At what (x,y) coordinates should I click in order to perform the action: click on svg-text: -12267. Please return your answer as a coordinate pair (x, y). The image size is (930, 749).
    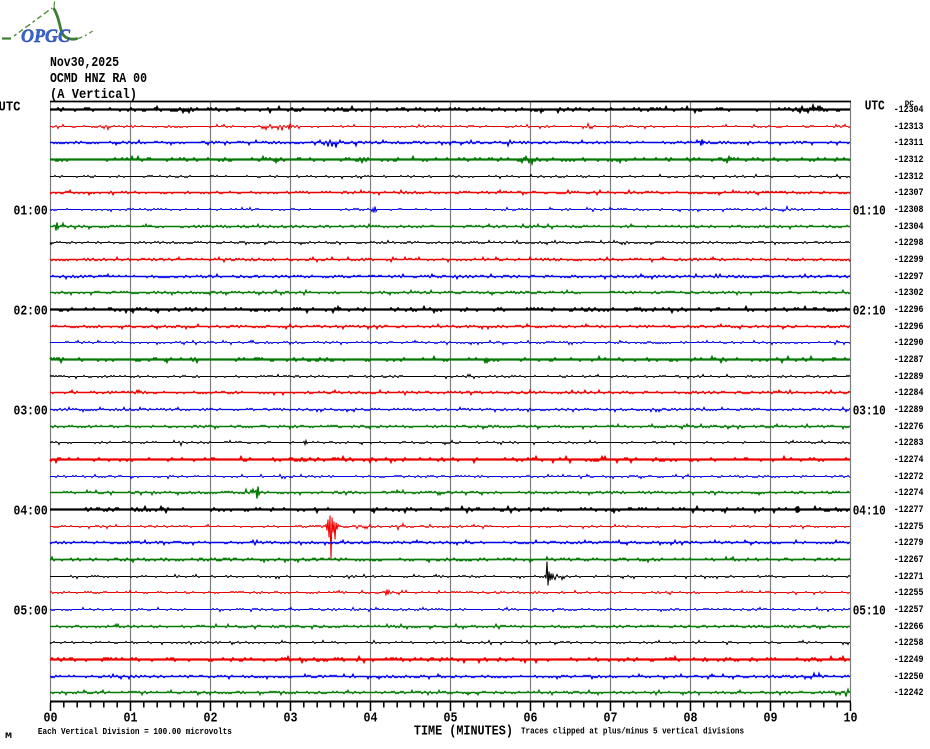
    Looking at the image, I should click on (909, 560).